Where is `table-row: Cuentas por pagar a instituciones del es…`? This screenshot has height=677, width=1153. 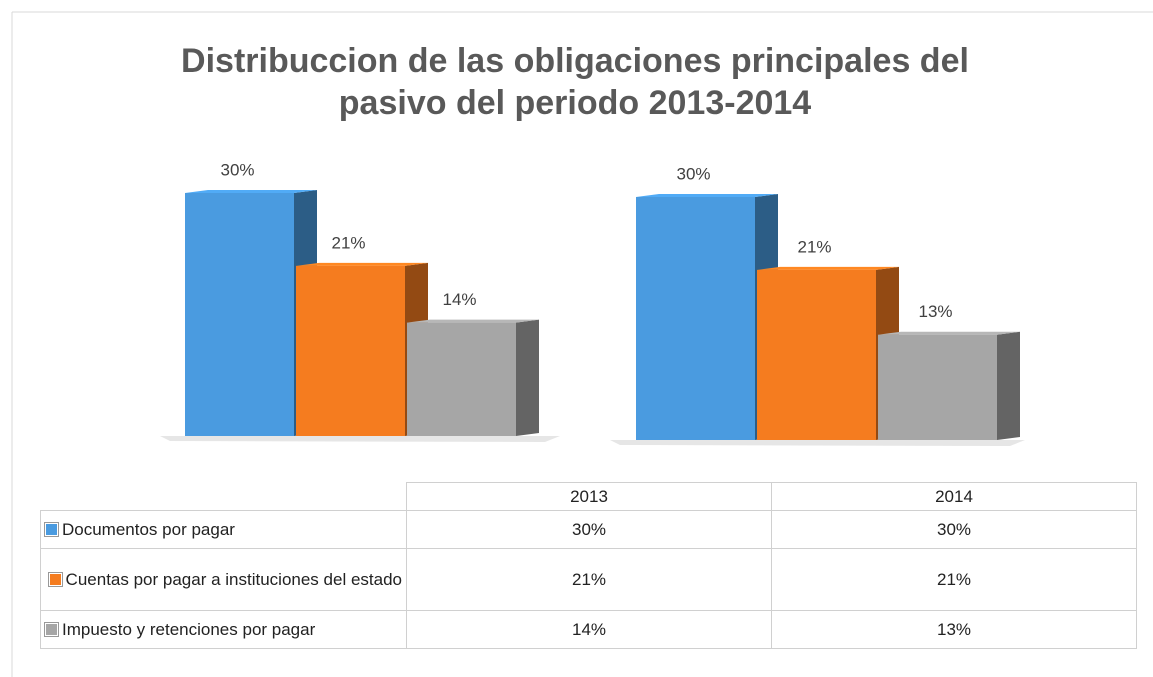
table-row: Cuentas por pagar a instituciones del es… is located at coordinates (588, 579).